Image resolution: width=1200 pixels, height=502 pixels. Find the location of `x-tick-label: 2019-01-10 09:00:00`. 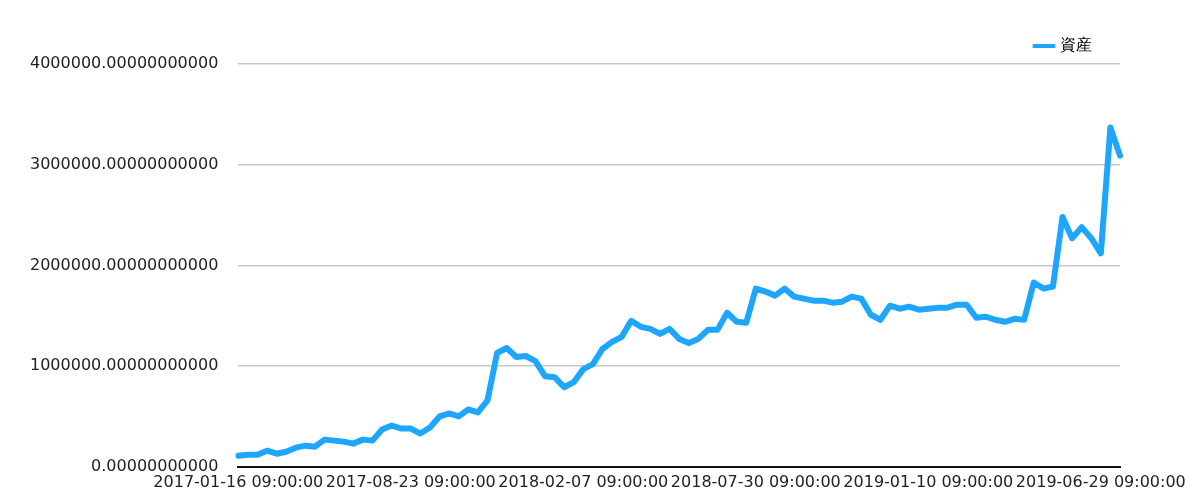

x-tick-label: 2019-01-10 09:00:00 is located at coordinates (928, 481).